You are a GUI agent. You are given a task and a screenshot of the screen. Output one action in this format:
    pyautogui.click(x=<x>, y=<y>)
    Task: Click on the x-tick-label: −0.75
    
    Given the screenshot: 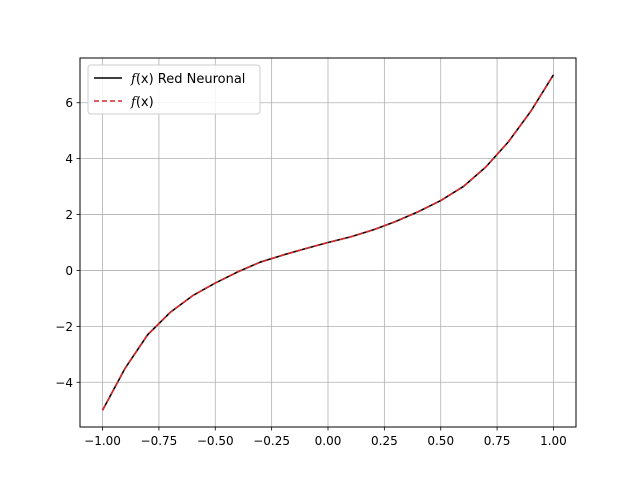 What is the action you would take?
    pyautogui.click(x=159, y=441)
    